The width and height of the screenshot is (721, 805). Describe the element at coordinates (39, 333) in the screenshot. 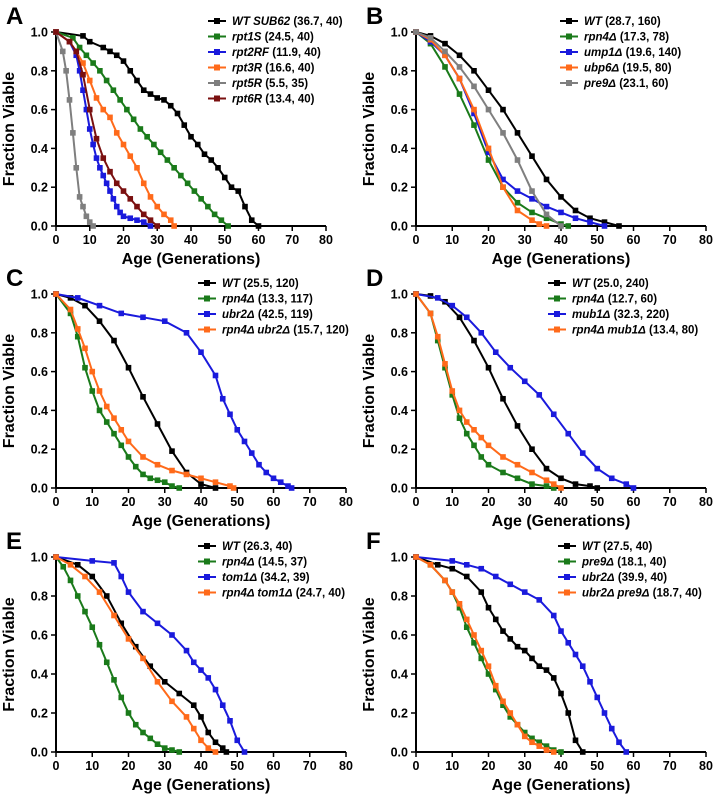

I see `y-tick-label: 0.8` at that location.